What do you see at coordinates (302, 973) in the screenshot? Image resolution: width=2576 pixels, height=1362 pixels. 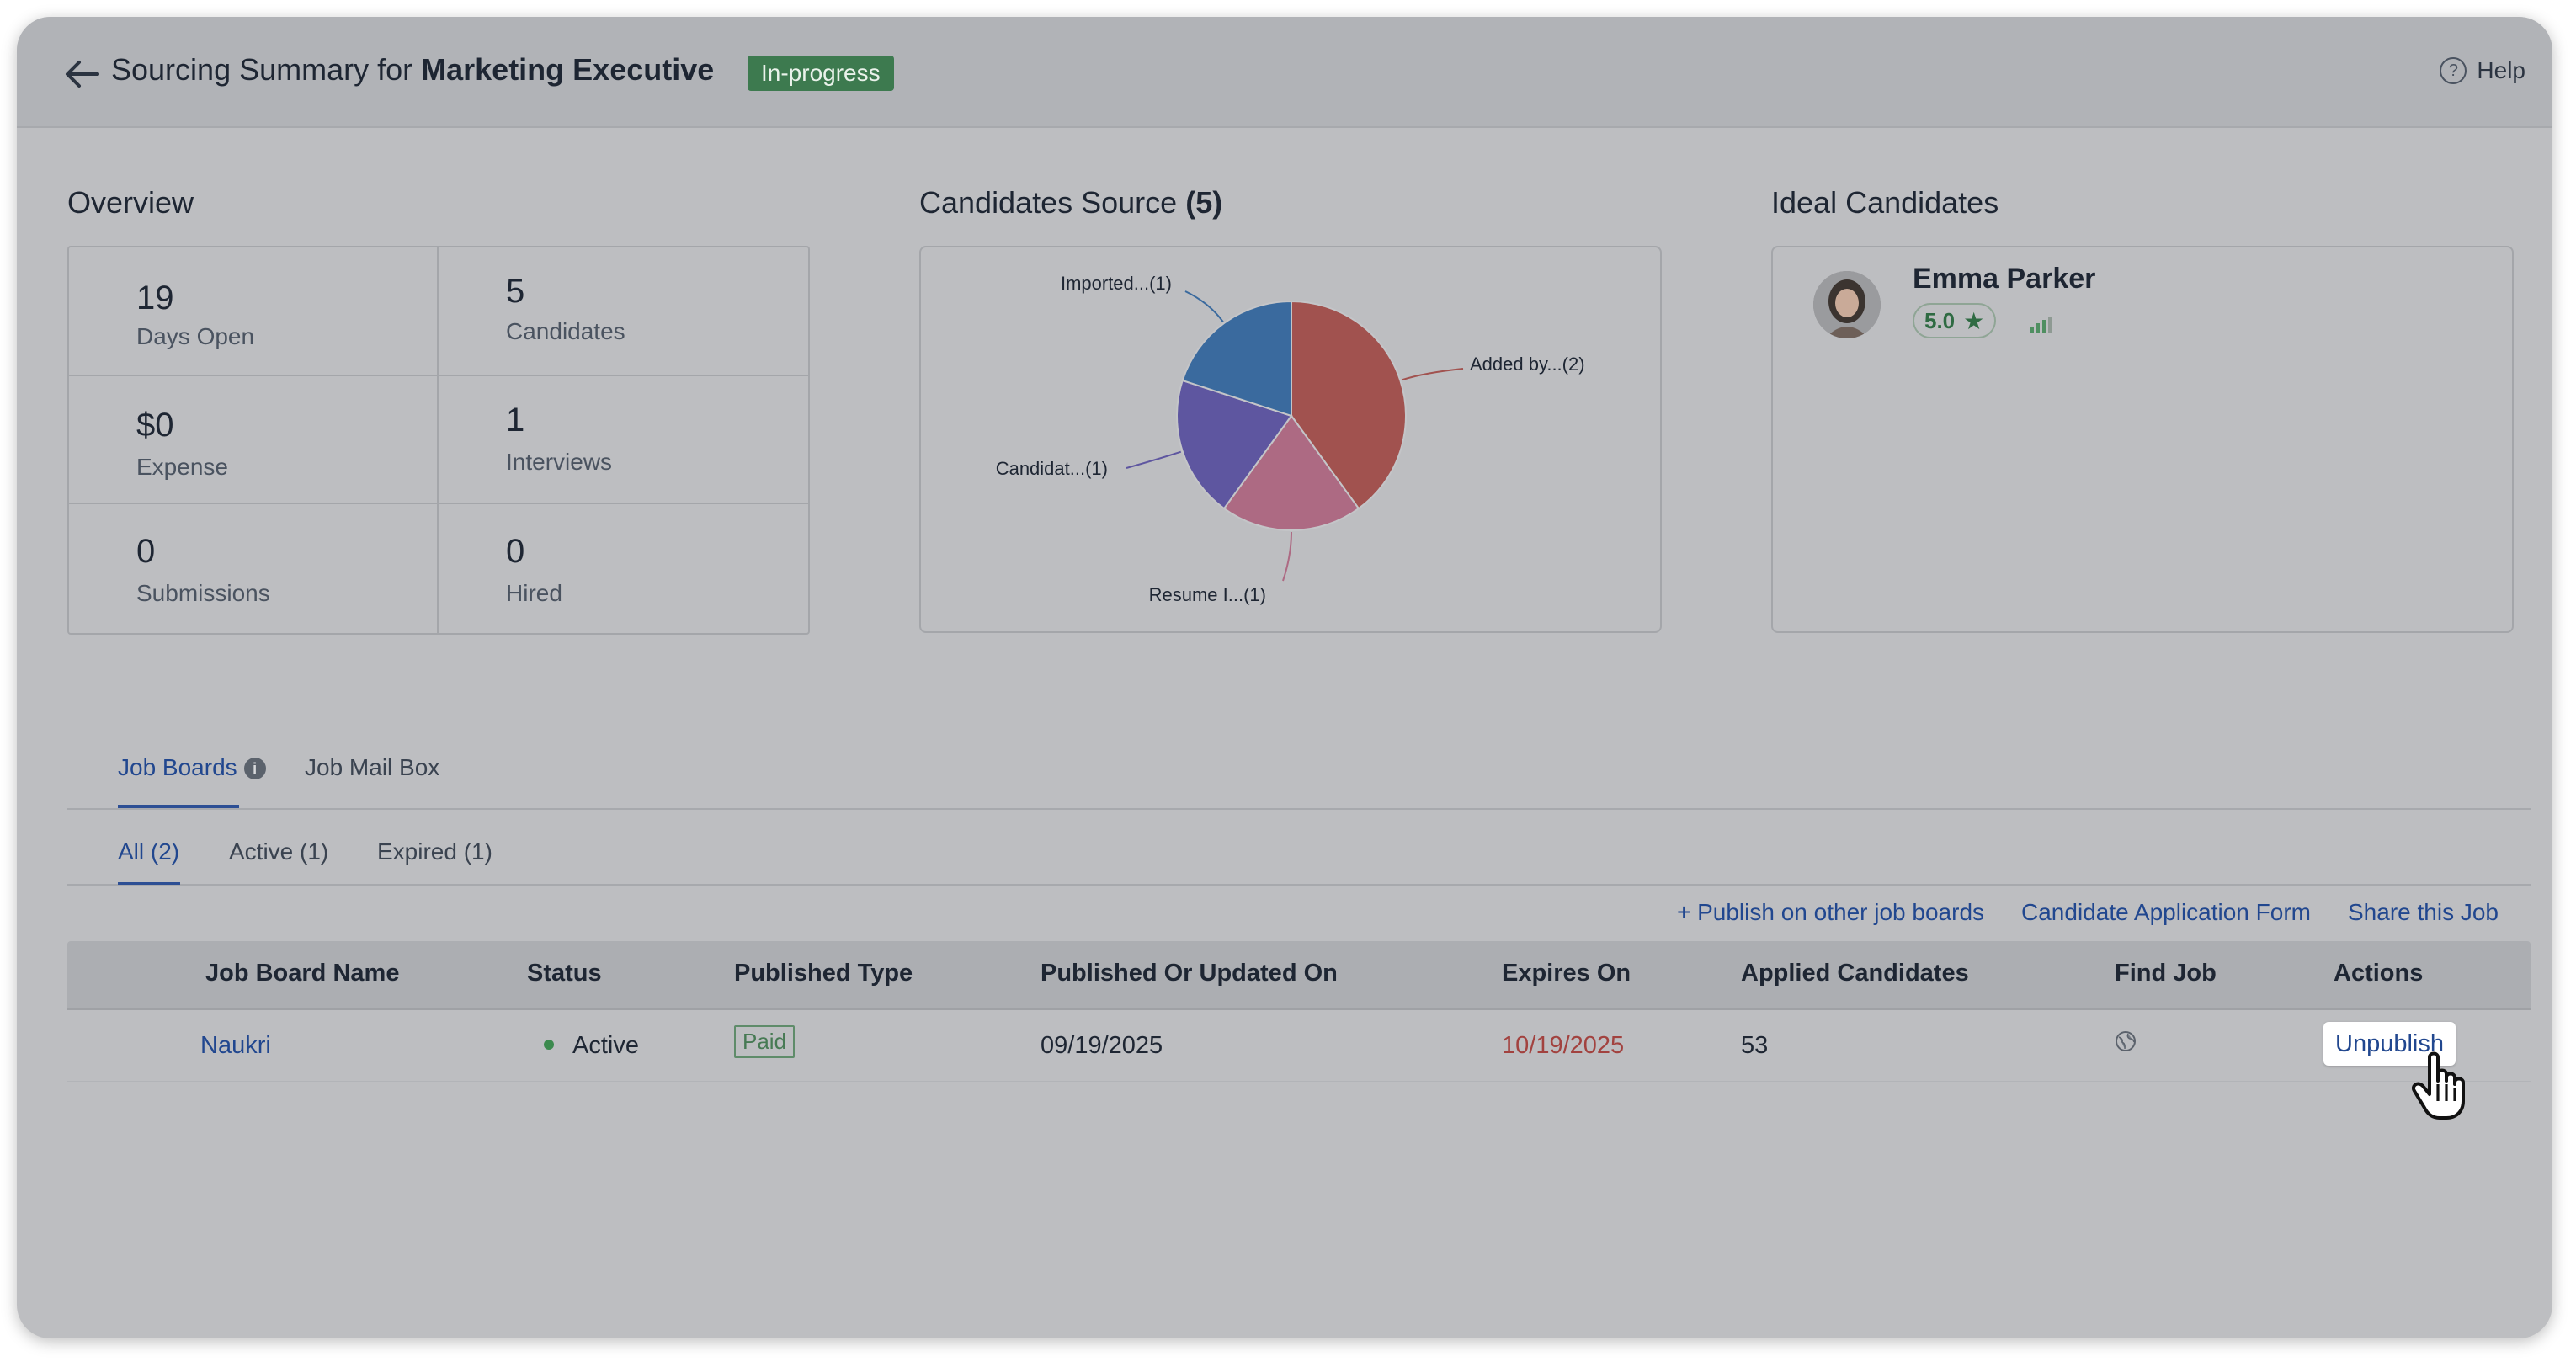 I see `col-job-board-name: Job Board Name` at bounding box center [302, 973].